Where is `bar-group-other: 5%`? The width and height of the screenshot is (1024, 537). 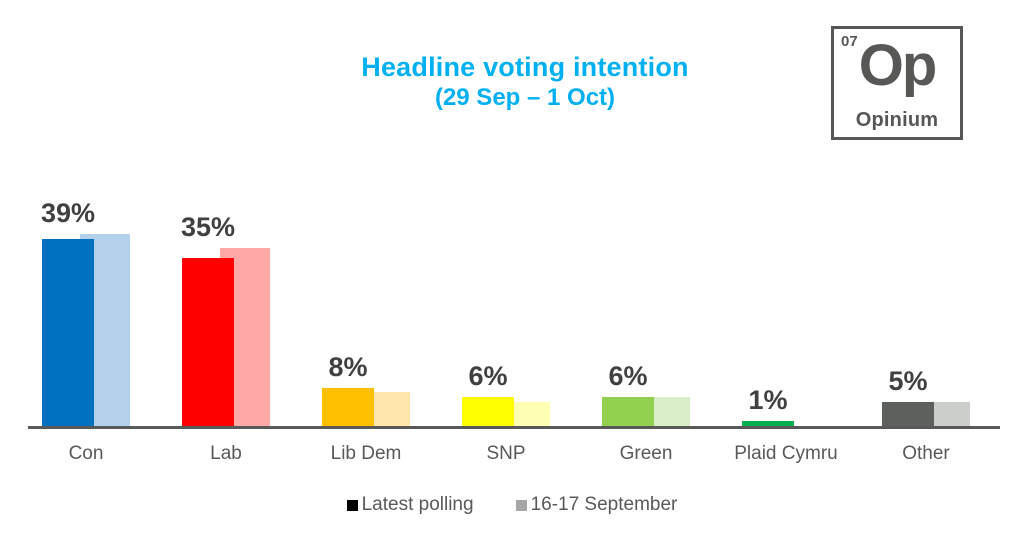
bar-group-other: 5% is located at coordinates (926, 213).